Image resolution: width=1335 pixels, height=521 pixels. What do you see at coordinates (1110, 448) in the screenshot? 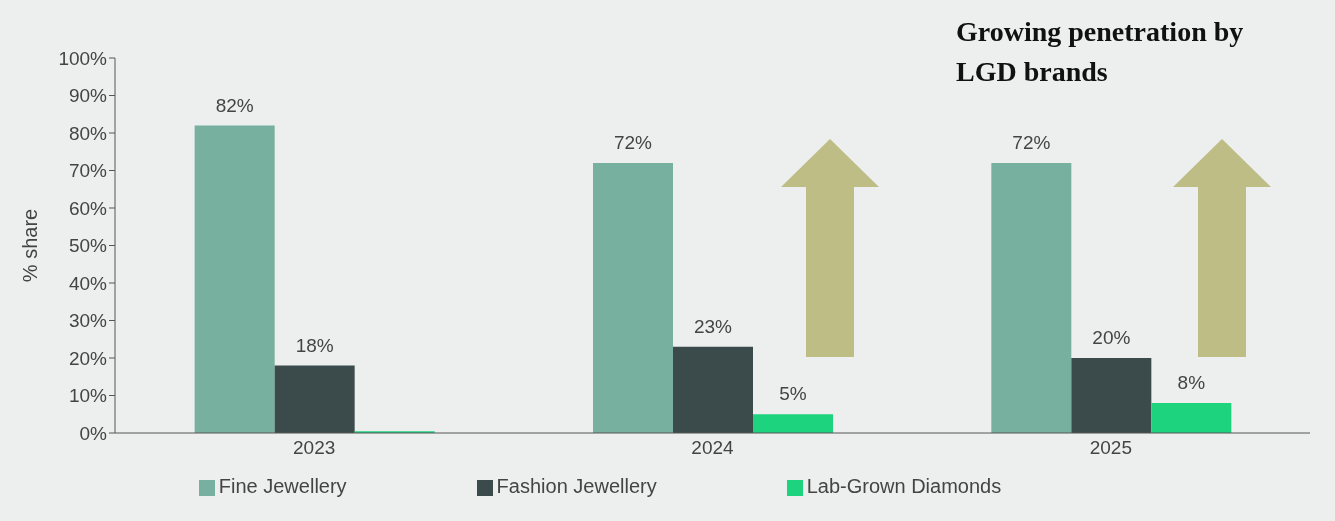
I see `x-tick-label: 2025` at bounding box center [1110, 448].